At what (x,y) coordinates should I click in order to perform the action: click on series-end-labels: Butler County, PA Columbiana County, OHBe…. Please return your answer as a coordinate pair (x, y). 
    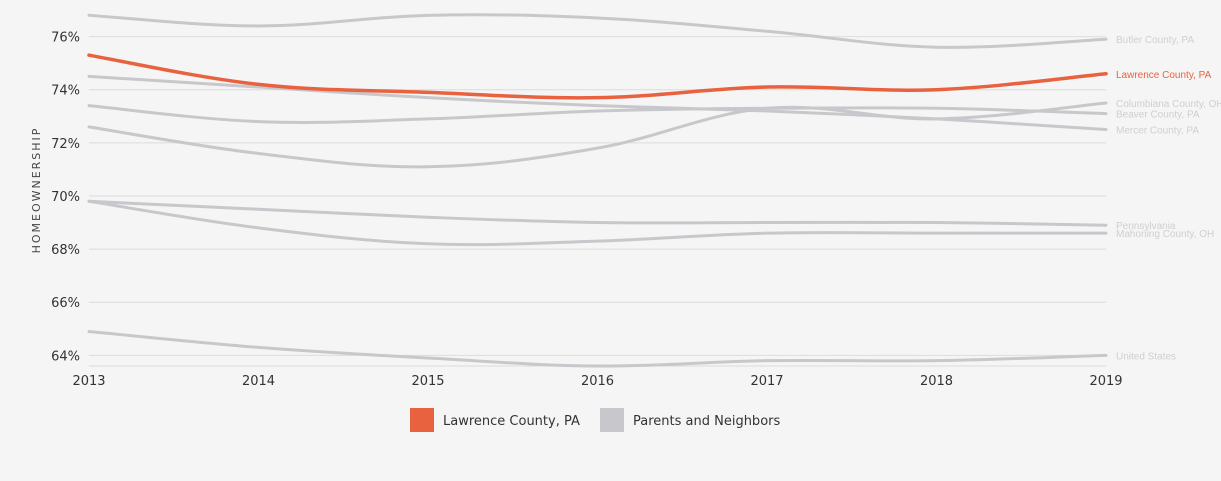
    Looking at the image, I should click on (1168, 198).